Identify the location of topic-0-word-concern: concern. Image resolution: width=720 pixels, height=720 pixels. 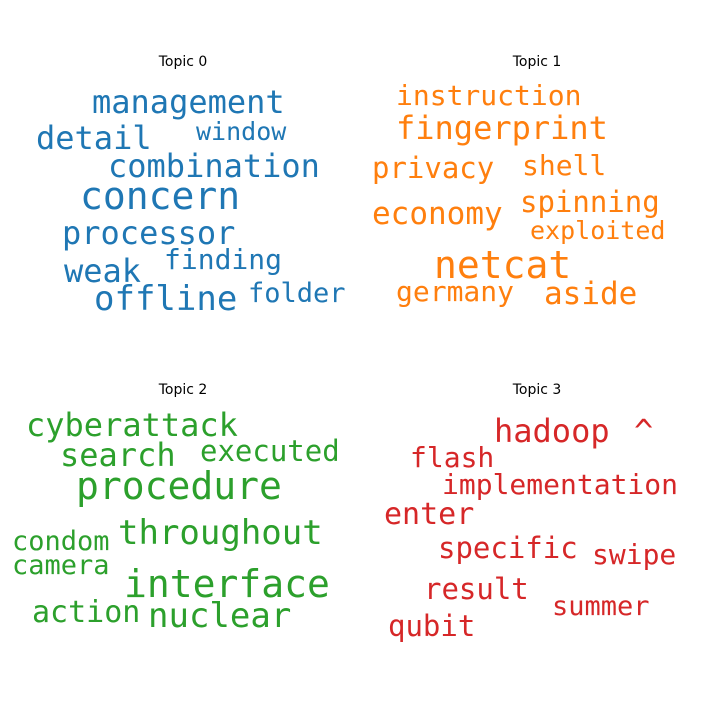
(160, 196).